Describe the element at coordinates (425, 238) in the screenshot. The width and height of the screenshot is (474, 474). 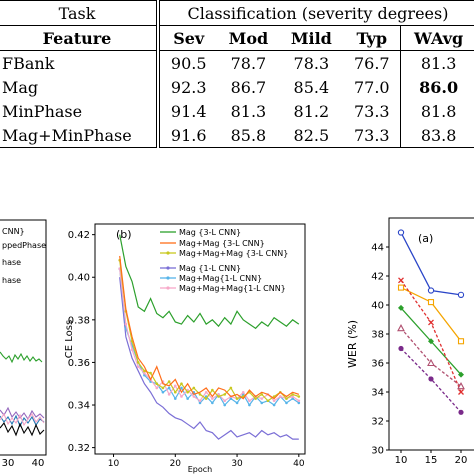
I see `plot-a-label: (a)` at that location.